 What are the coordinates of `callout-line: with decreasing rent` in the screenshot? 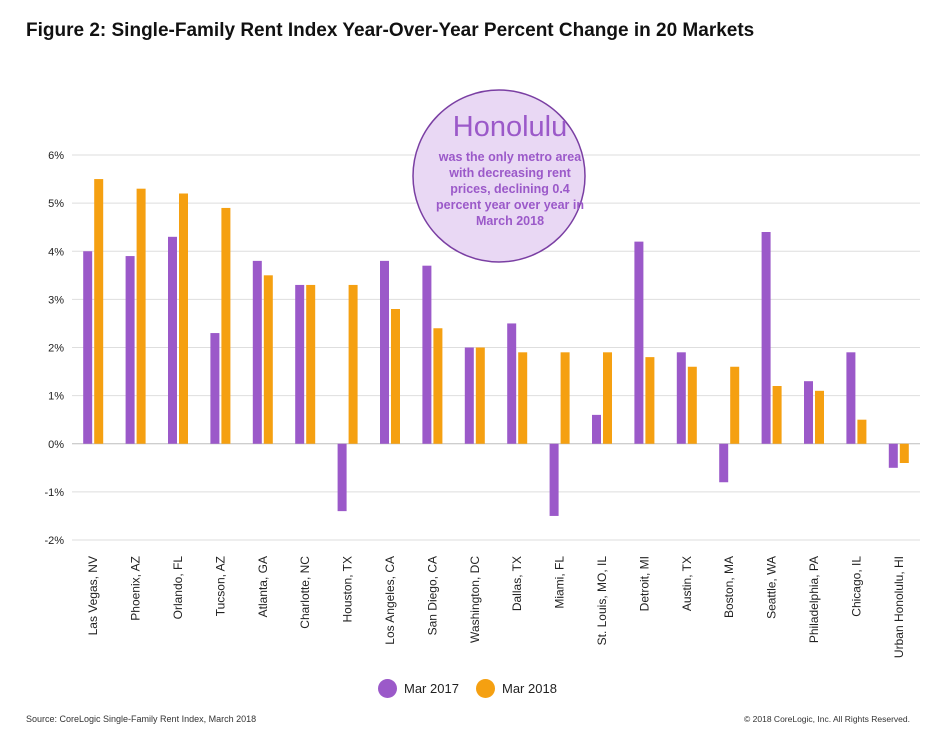 It's located at (509, 173).